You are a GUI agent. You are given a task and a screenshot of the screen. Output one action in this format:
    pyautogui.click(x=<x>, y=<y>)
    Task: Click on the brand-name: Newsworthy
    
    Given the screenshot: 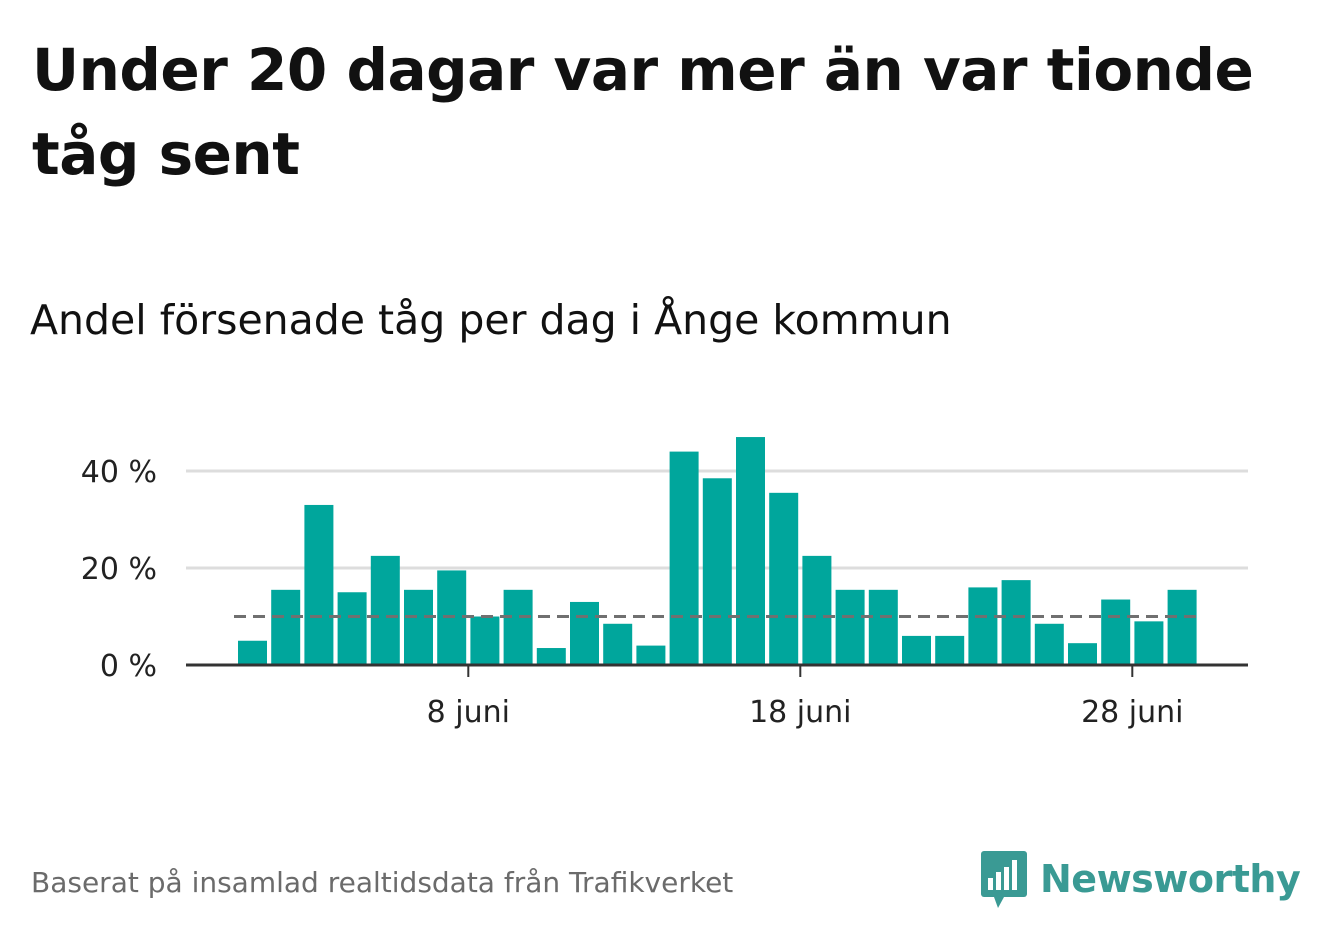 What is the action you would take?
    pyautogui.click(x=1170, y=879)
    